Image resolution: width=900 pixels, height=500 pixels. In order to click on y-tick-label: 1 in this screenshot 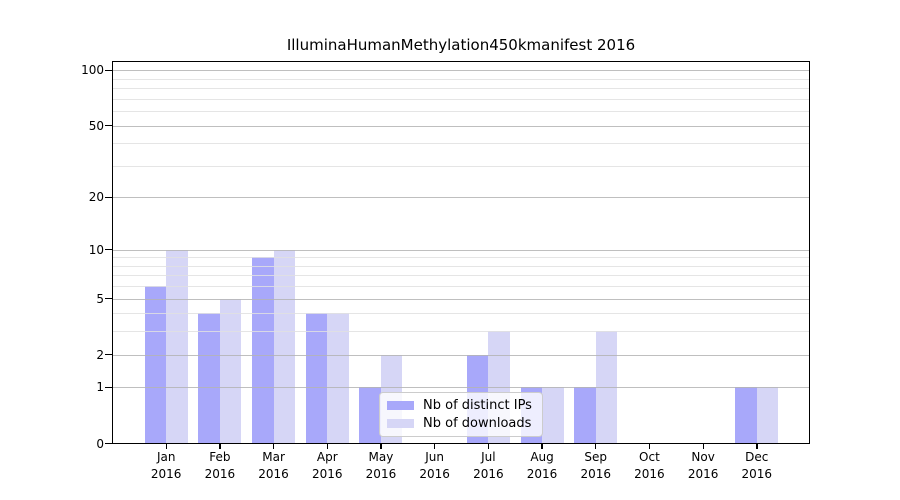, I will do `click(100, 387)`.